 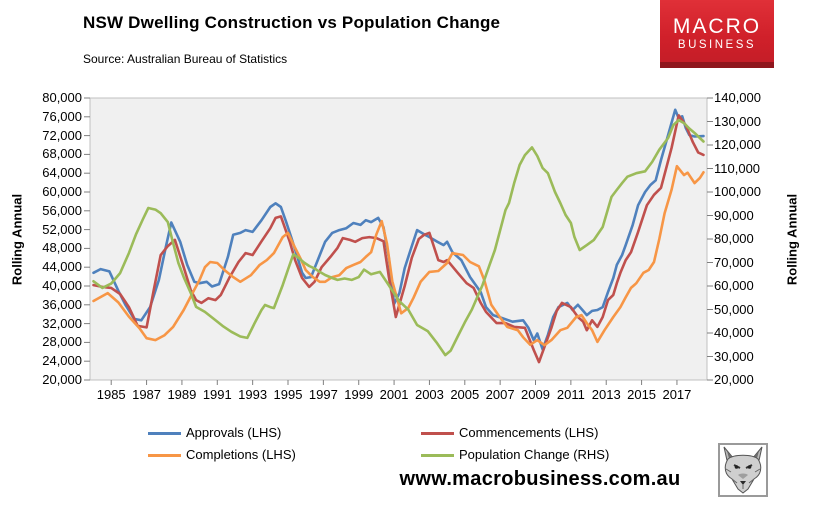 I want to click on right-axis-title: Rolling Annual, so click(x=792, y=239).